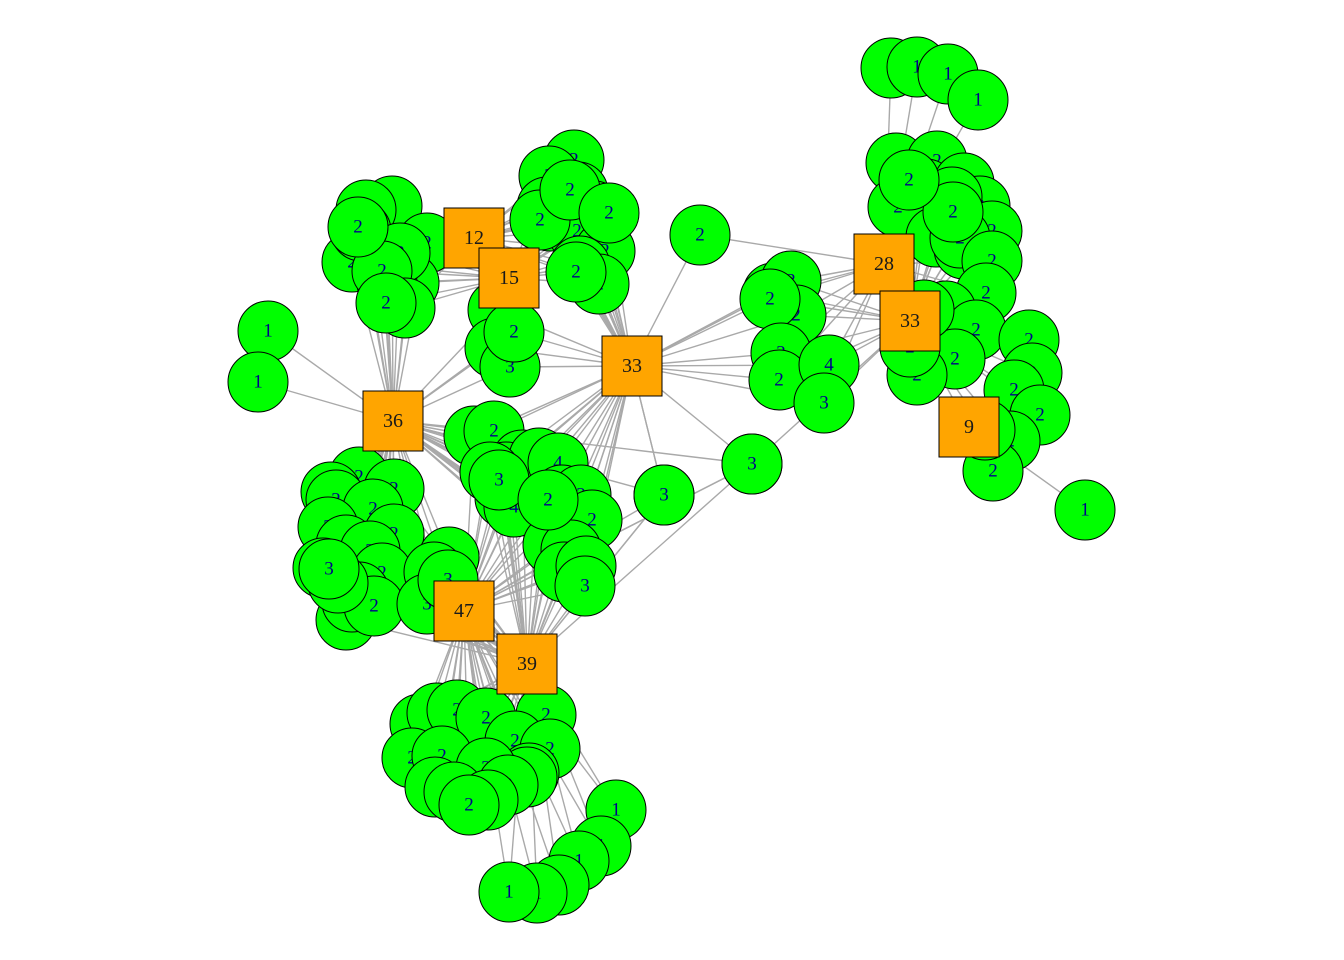  I want to click on hub-node: 39, so click(527, 664).